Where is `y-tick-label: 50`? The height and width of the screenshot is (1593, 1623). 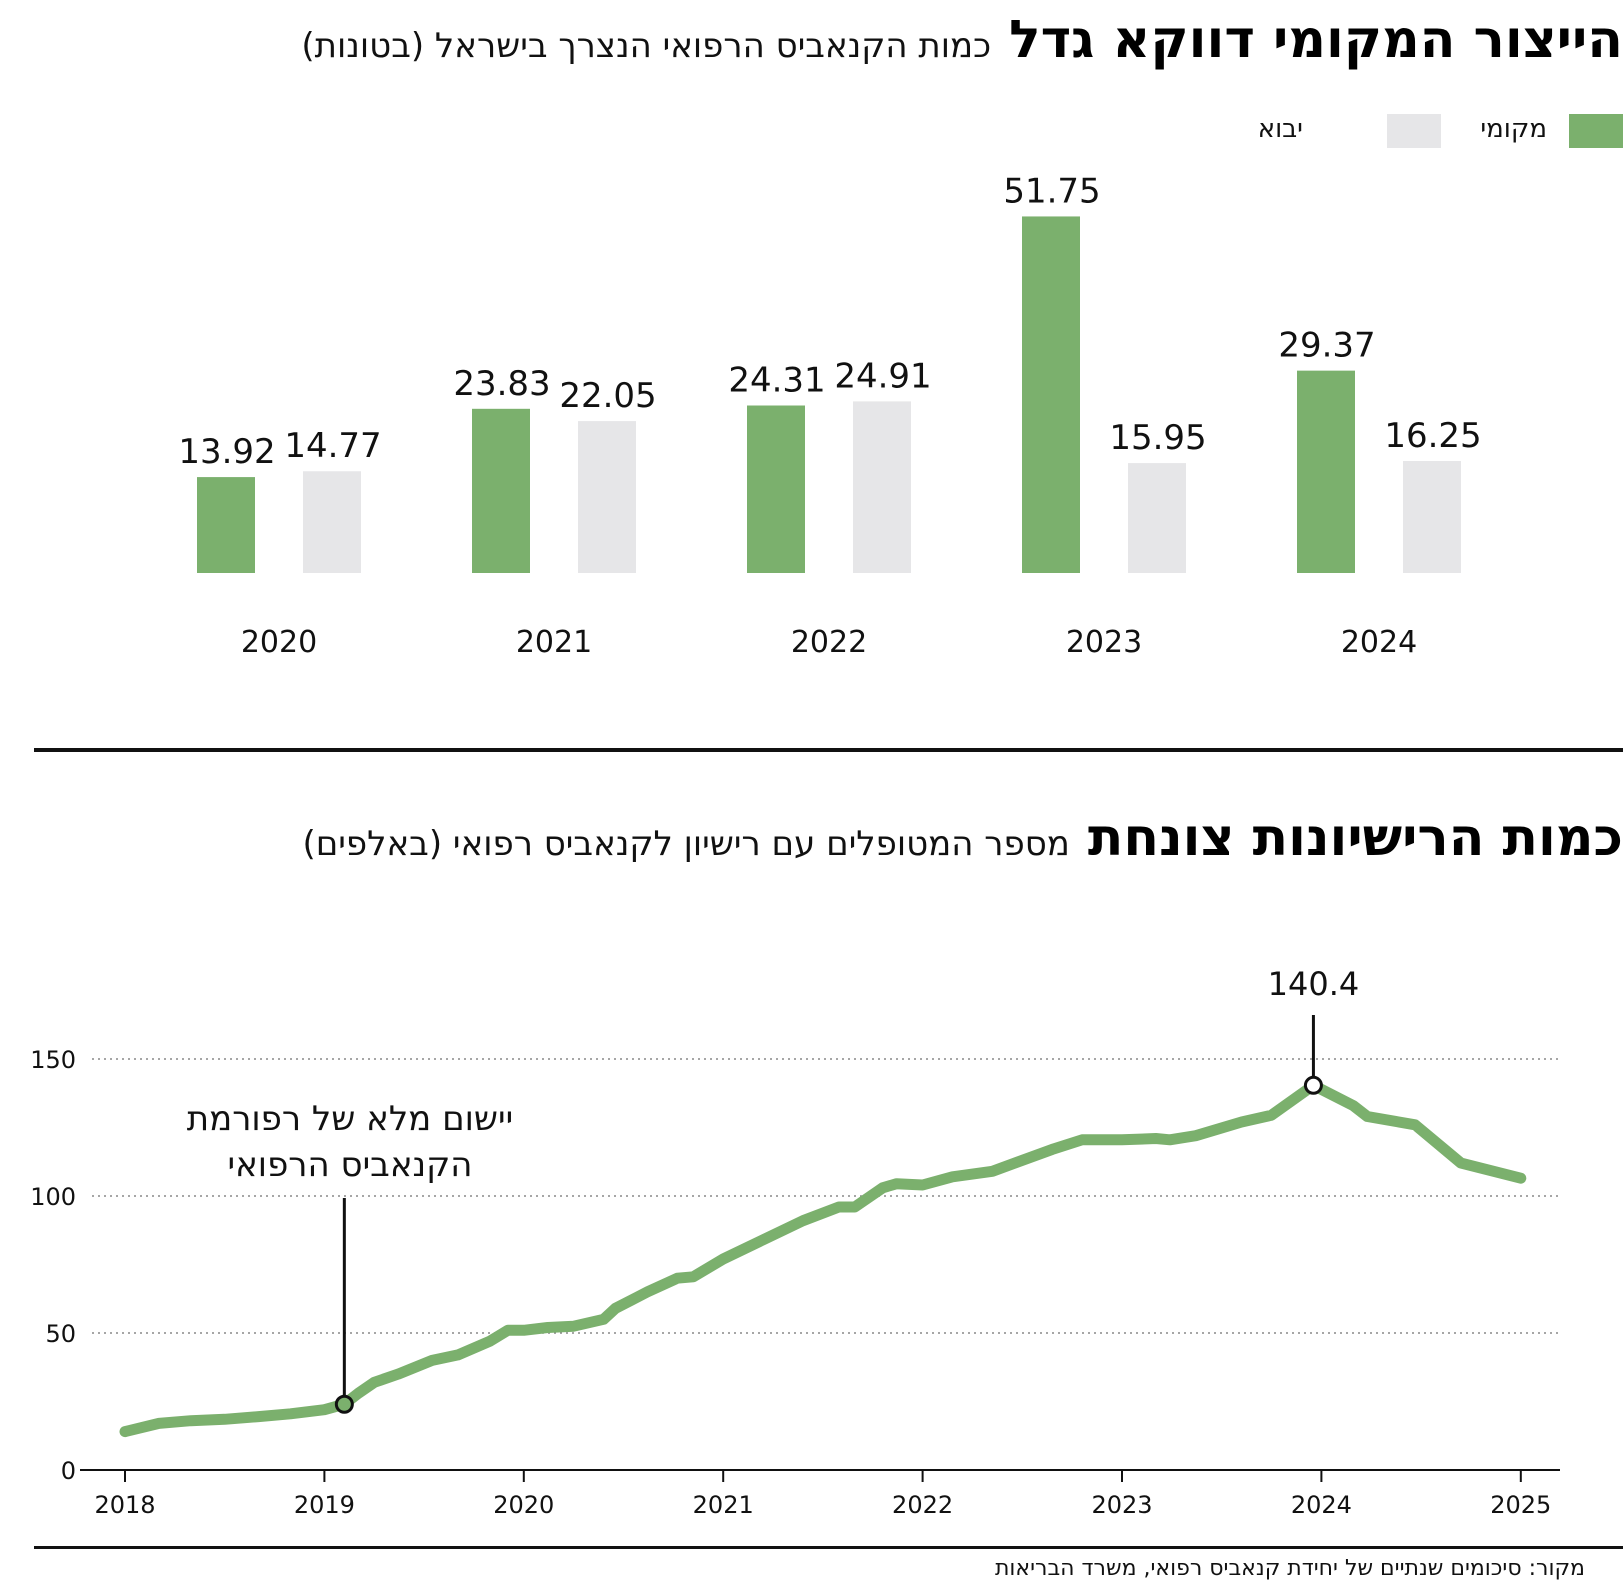
y-tick-label: 50 is located at coordinates (60, 1334).